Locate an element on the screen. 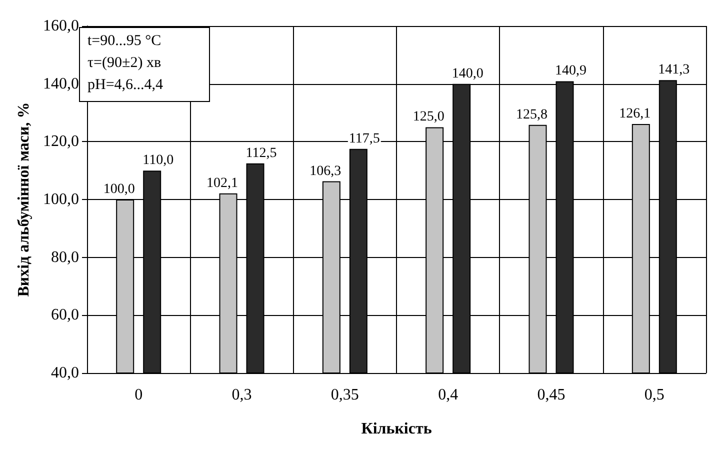 The width and height of the screenshot is (722, 471). annotation: t=90...95 °C is located at coordinates (125, 41).